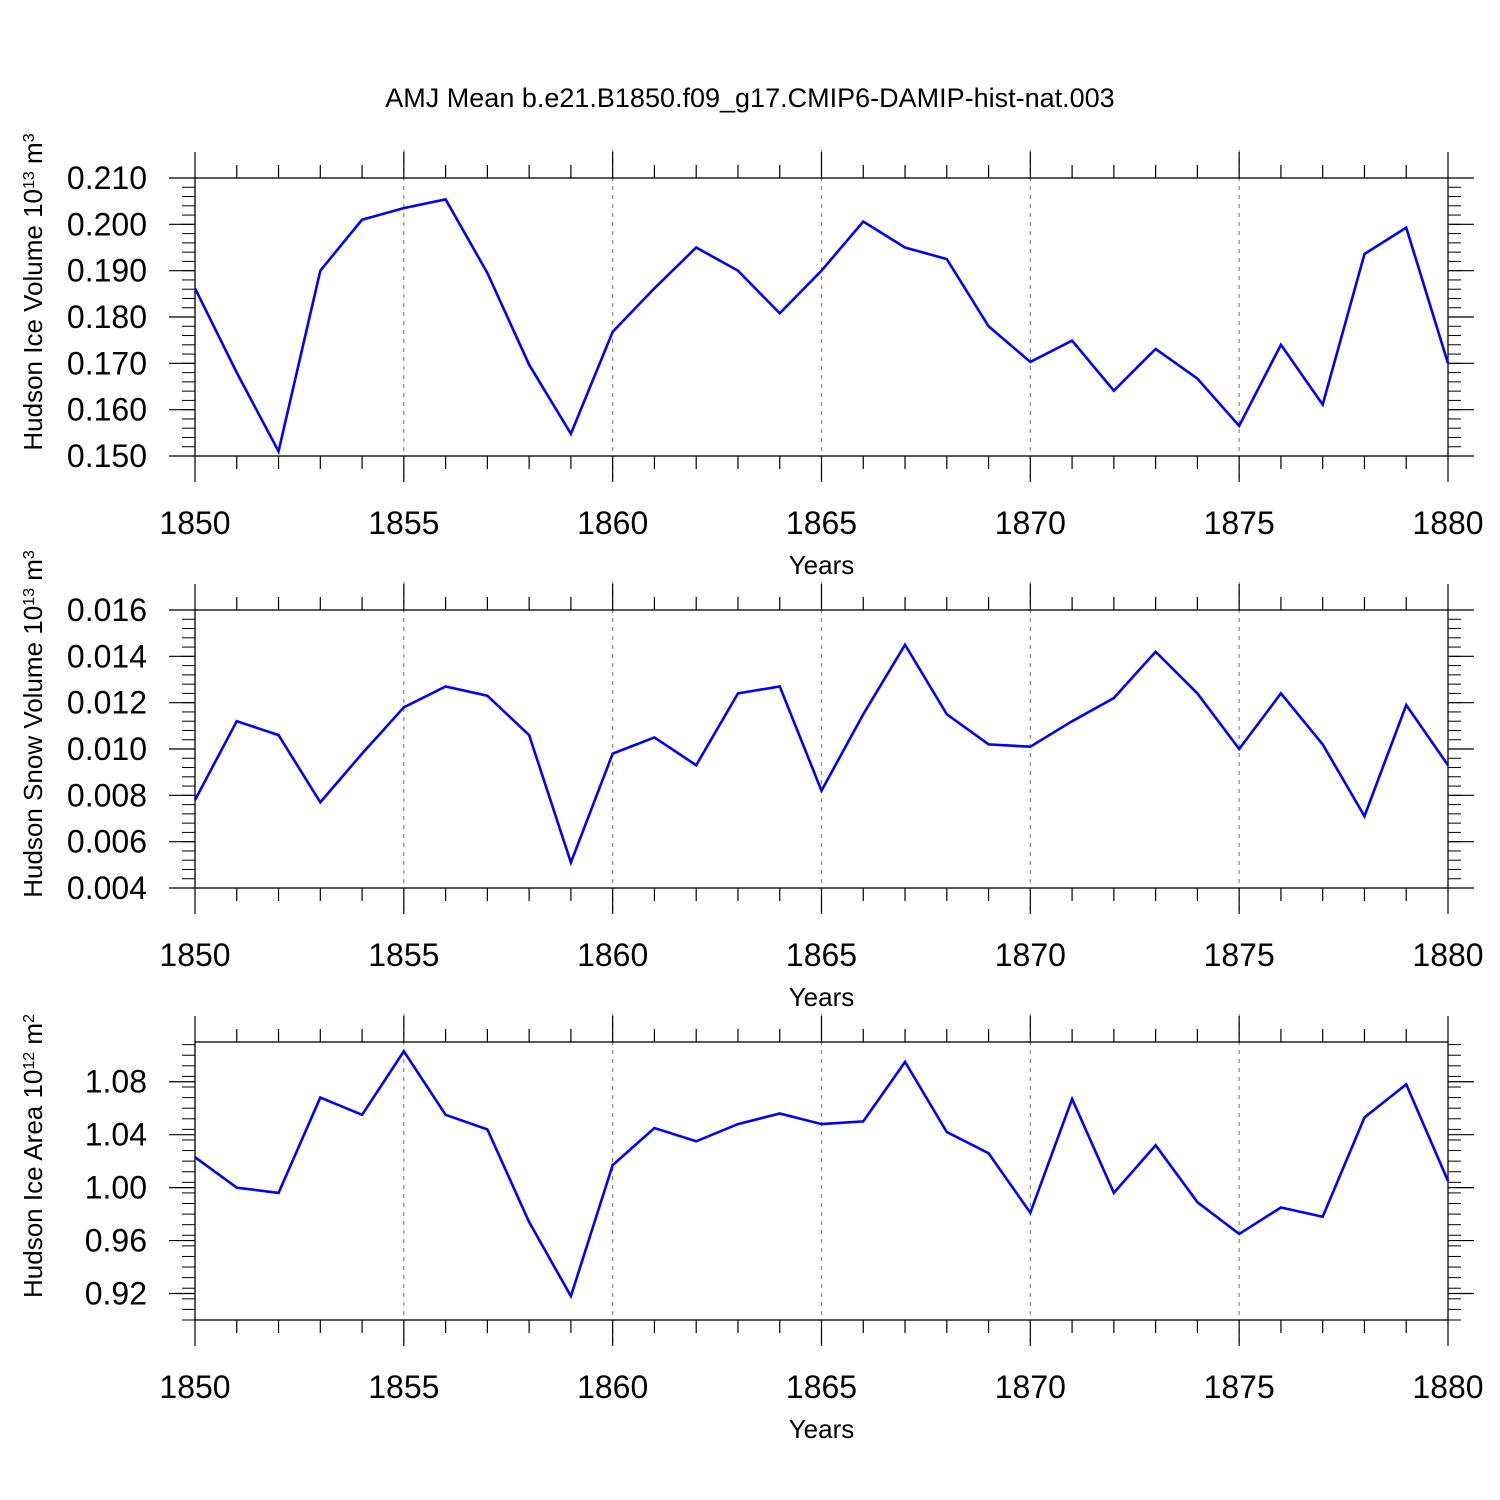 The width and height of the screenshot is (1500, 1500). Describe the element at coordinates (107, 888) in the screenshot. I see `y-tick-label: 0.004` at that location.